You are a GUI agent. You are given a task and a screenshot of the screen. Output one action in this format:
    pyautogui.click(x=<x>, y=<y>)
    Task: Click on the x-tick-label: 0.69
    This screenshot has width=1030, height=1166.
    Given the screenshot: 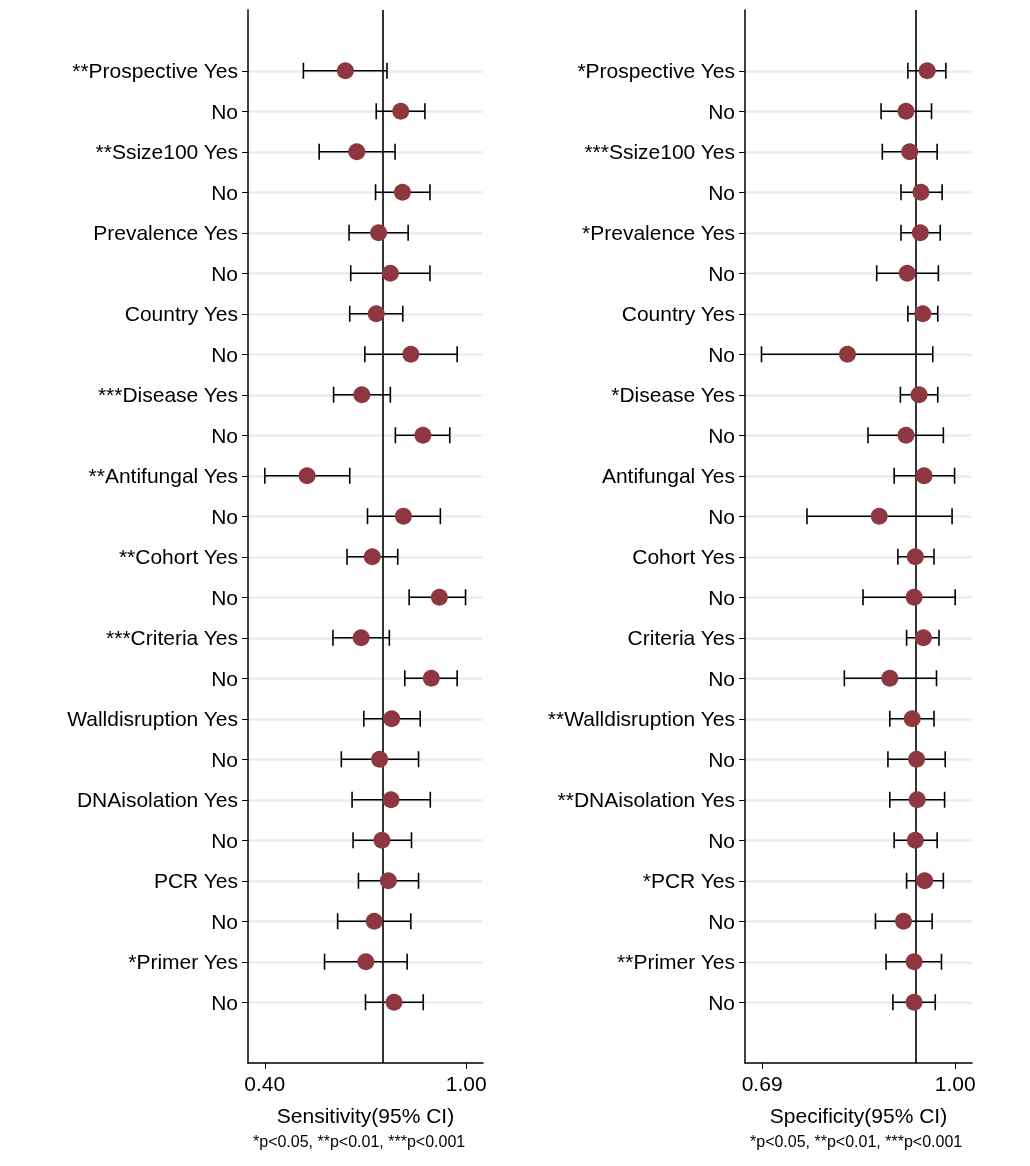 What is the action you would take?
    pyautogui.click(x=762, y=1083)
    